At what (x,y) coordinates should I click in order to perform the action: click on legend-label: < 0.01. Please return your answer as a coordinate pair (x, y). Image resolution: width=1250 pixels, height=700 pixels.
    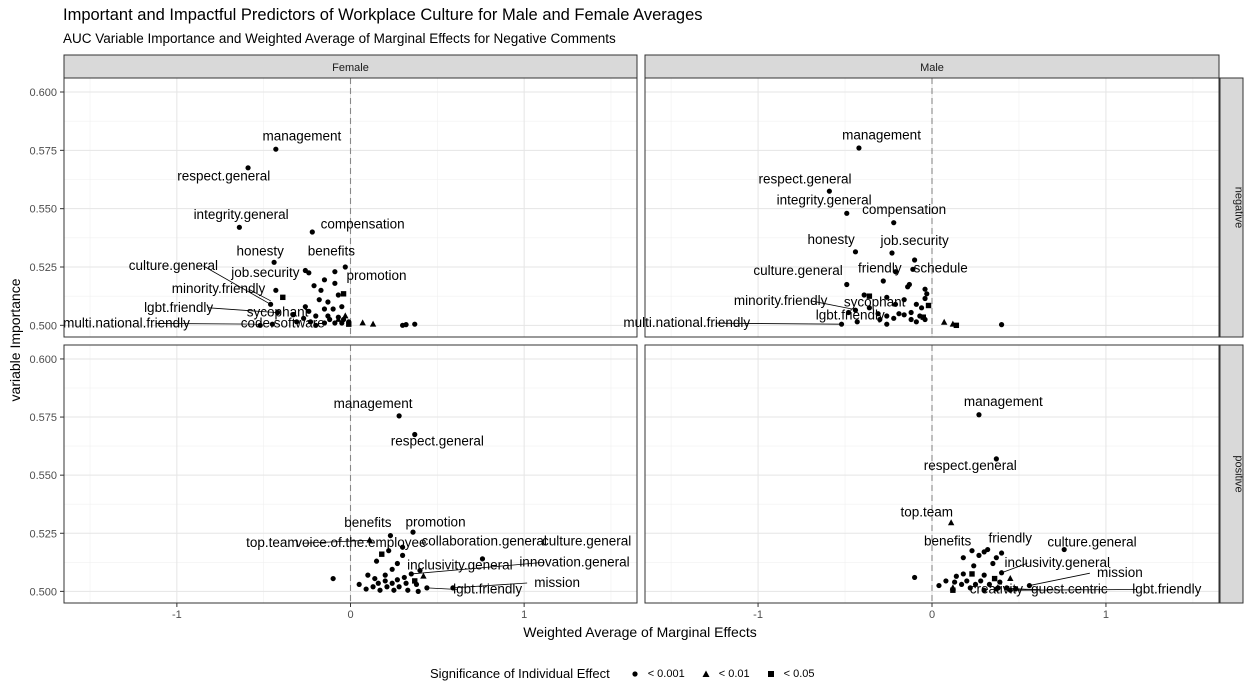
    Looking at the image, I should click on (734, 673).